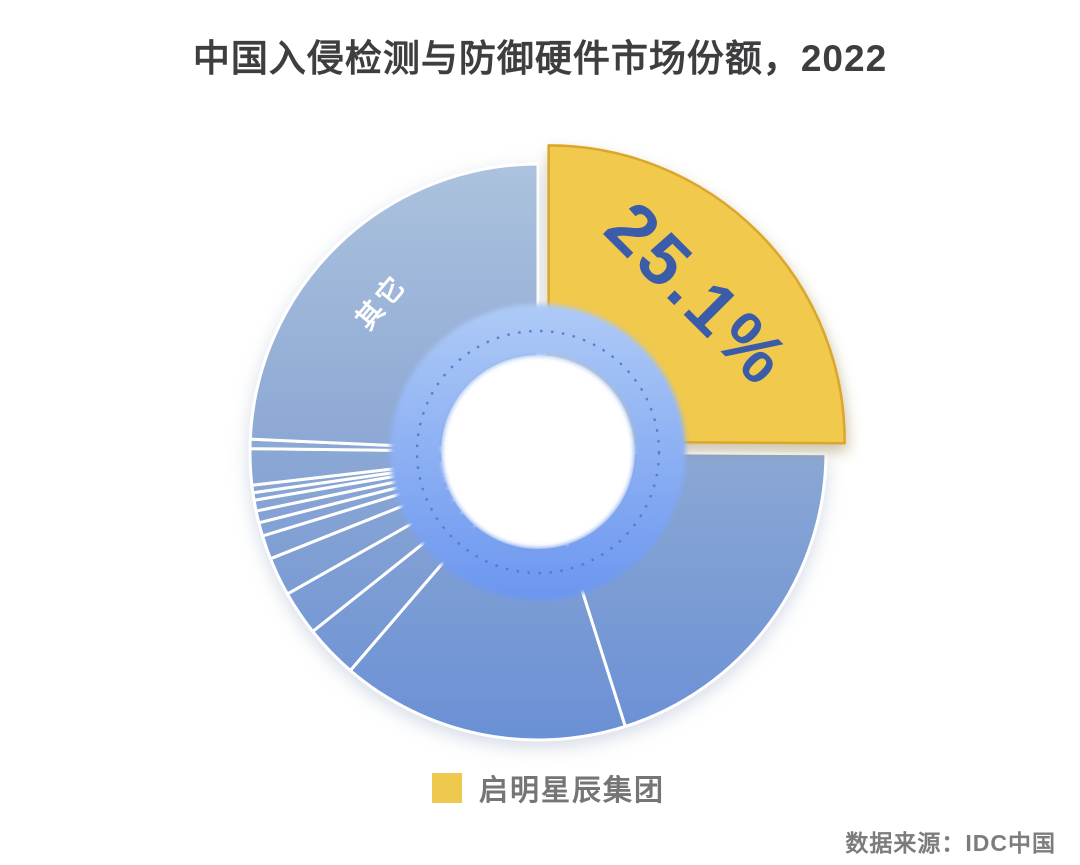  I want to click on legend: 启明星辰集团, so click(548, 789).